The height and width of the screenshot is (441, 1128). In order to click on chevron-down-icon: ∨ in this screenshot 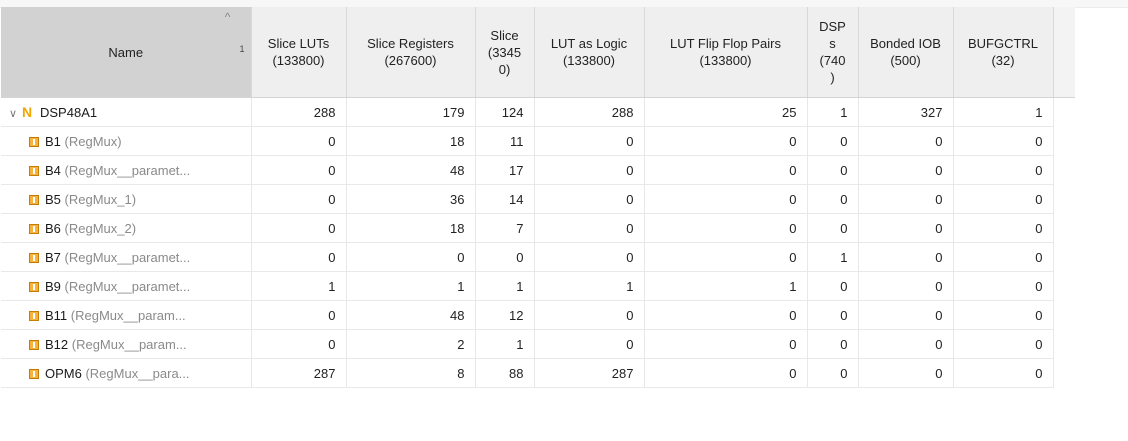, I will do `click(13, 114)`.